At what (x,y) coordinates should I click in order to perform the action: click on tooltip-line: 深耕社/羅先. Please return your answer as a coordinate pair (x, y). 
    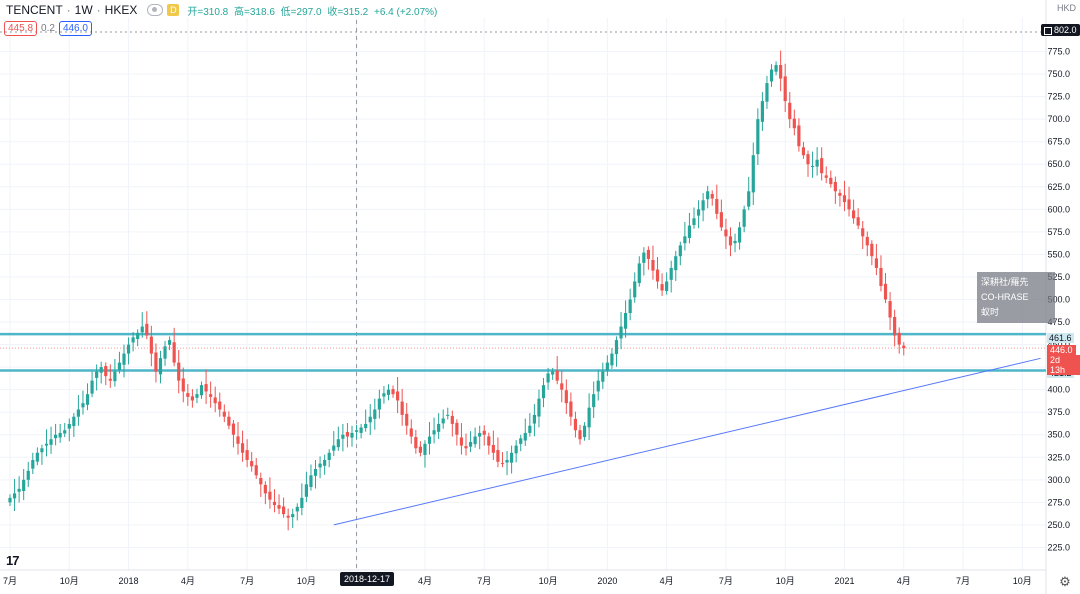
    Looking at the image, I should click on (1005, 282).